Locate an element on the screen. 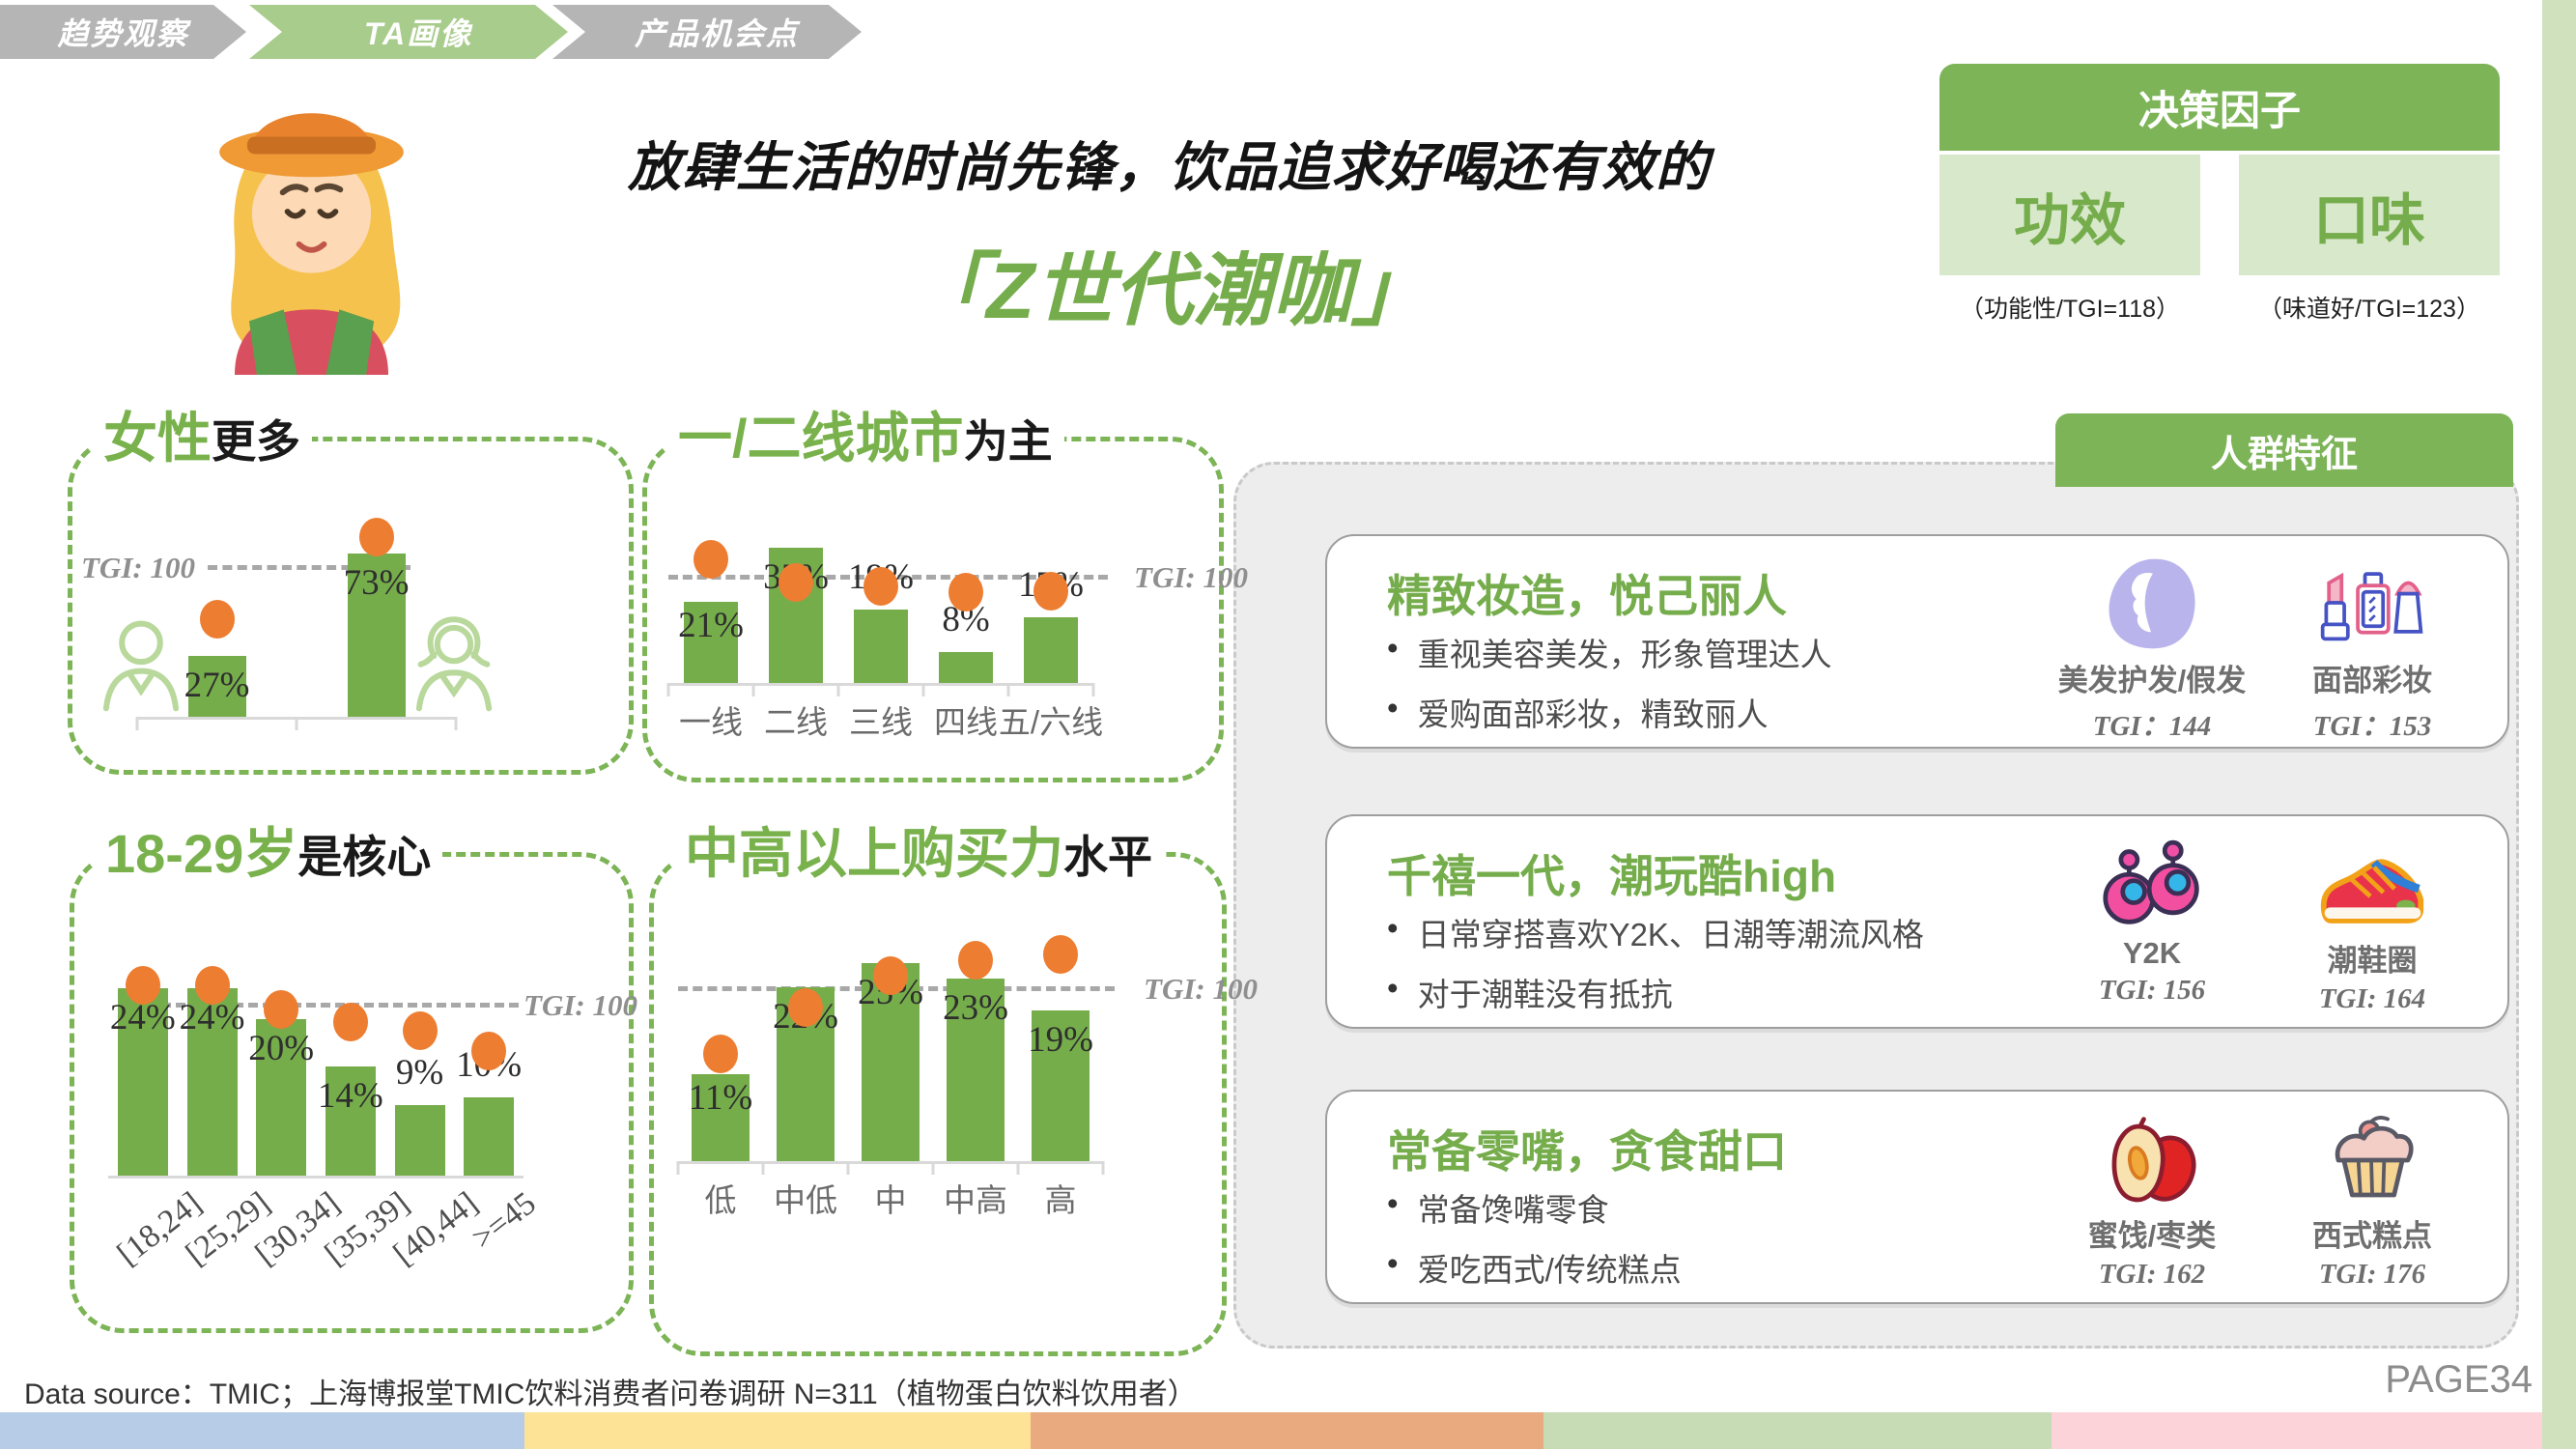 The image size is (2576, 1449). chart-plot-gender: TGI: 100 27% 73% is located at coordinates (269, 619).